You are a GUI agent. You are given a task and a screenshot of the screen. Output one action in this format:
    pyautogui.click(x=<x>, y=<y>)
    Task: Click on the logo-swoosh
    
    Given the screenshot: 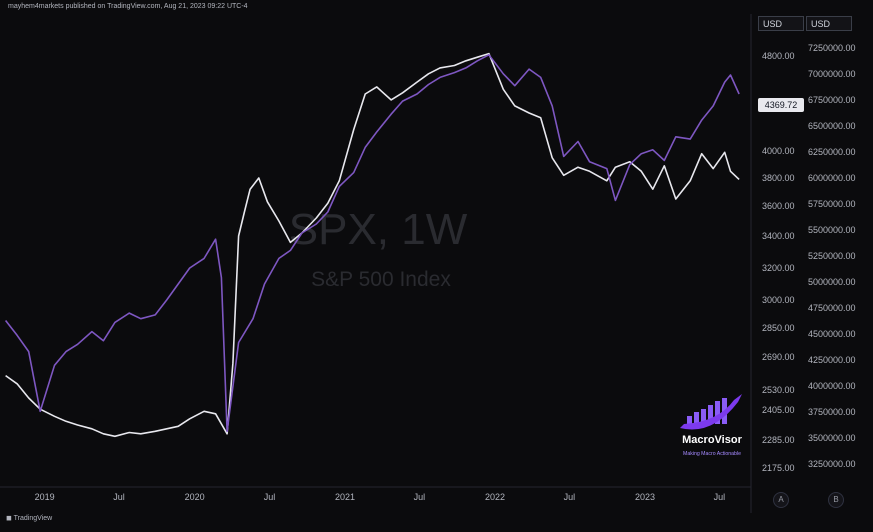 What is the action you would take?
    pyautogui.click(x=711, y=412)
    